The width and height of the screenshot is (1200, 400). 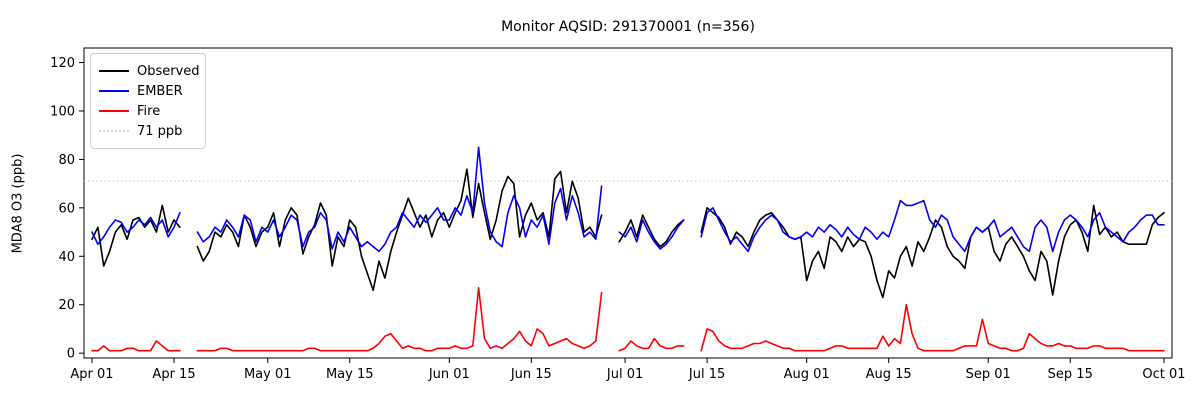 What do you see at coordinates (66, 160) in the screenshot?
I see `y-tick-label: 80` at bounding box center [66, 160].